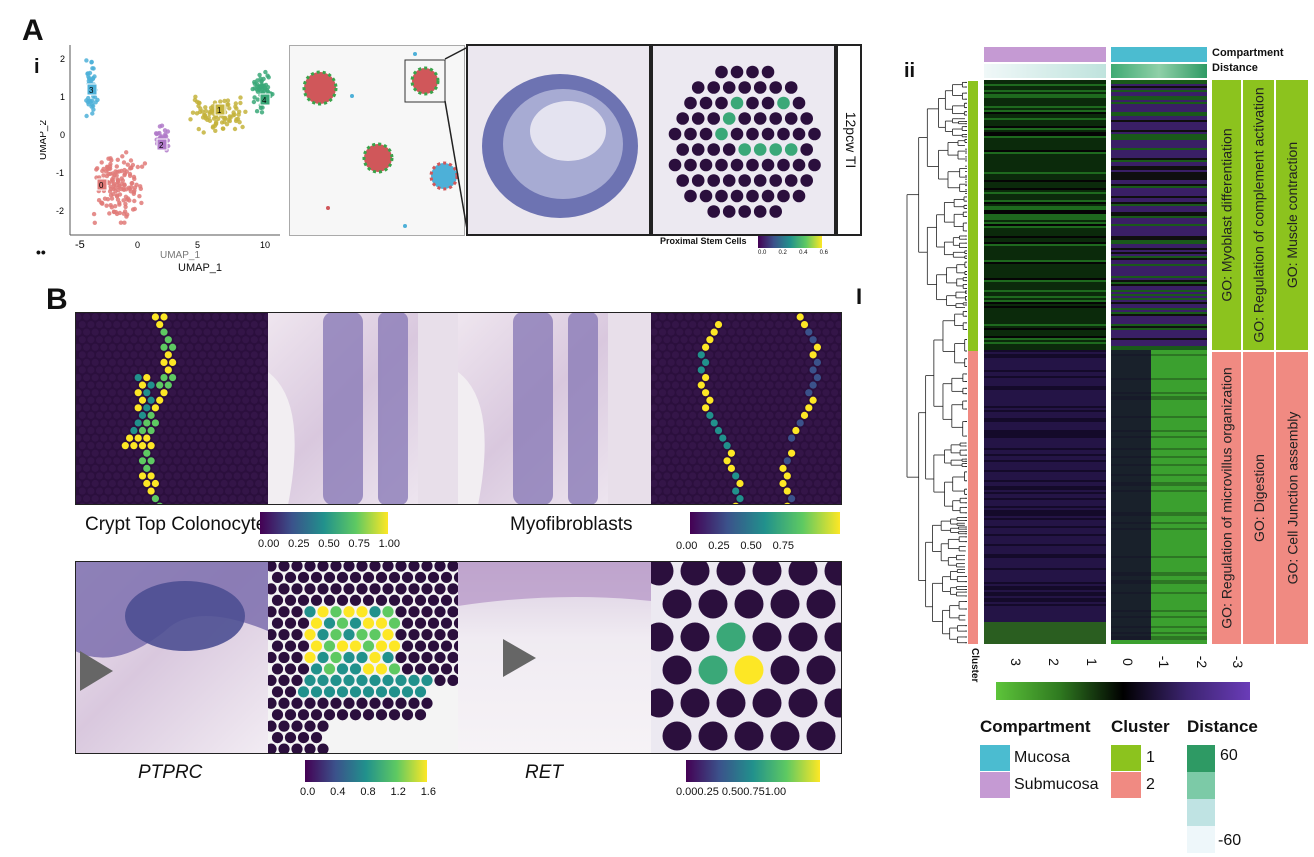 This screenshot has height=857, width=1314. Describe the element at coordinates (719, 546) in the screenshot. I see `myo-tick: 0.25` at that location.